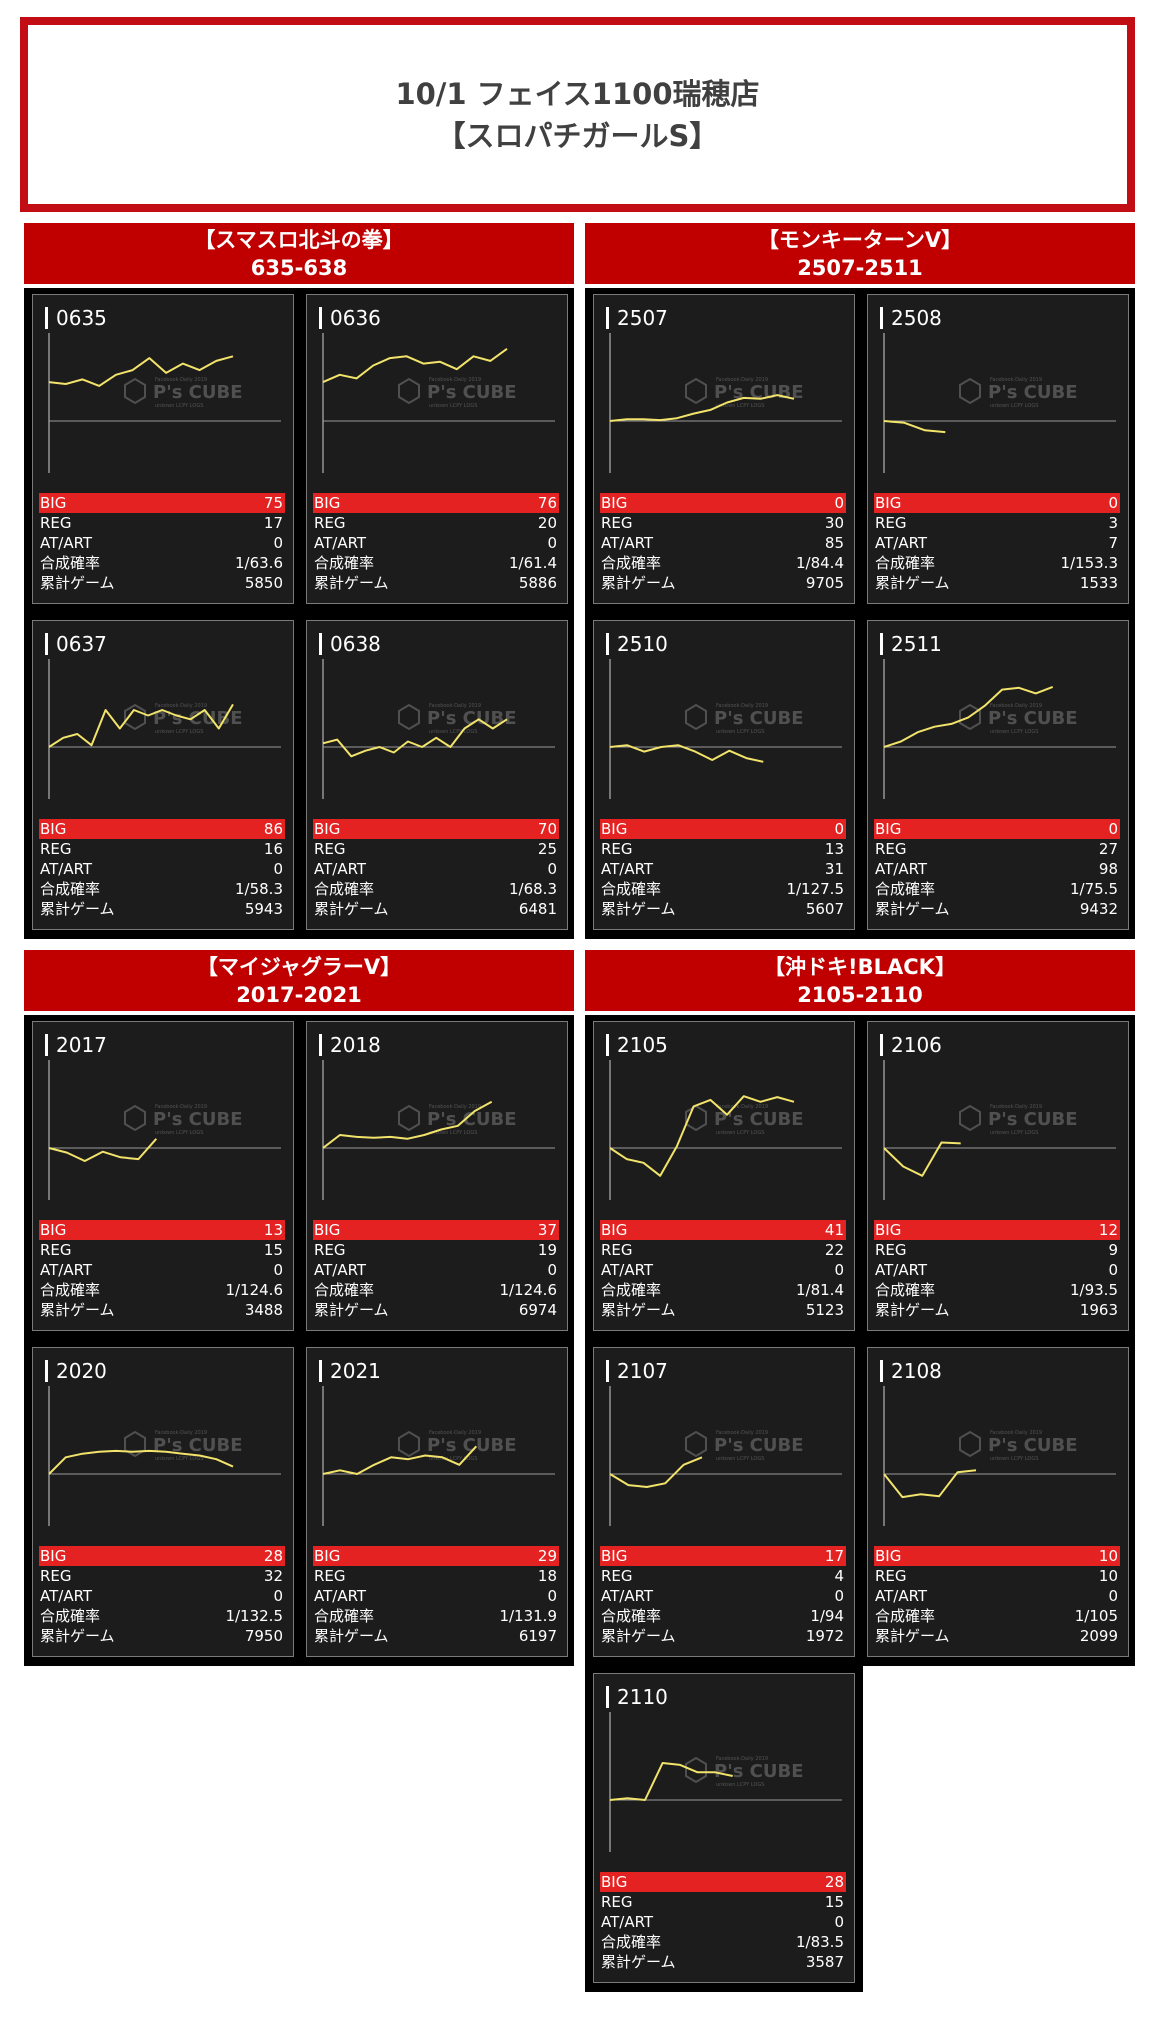 The width and height of the screenshot is (1155, 2021). I want to click on machine-stats: BIG 13 REG 15 AT/ART 0 合成確率 1/124.6 累計ゲーム 3488, so click(162, 1270).